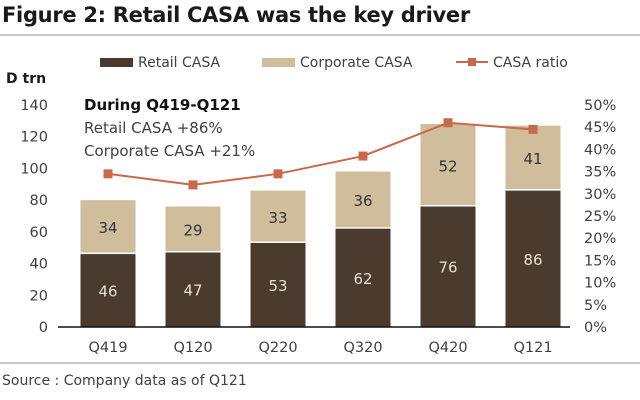 This screenshot has height=400, width=640. I want to click on casa-ratio-line, so click(320, 154).